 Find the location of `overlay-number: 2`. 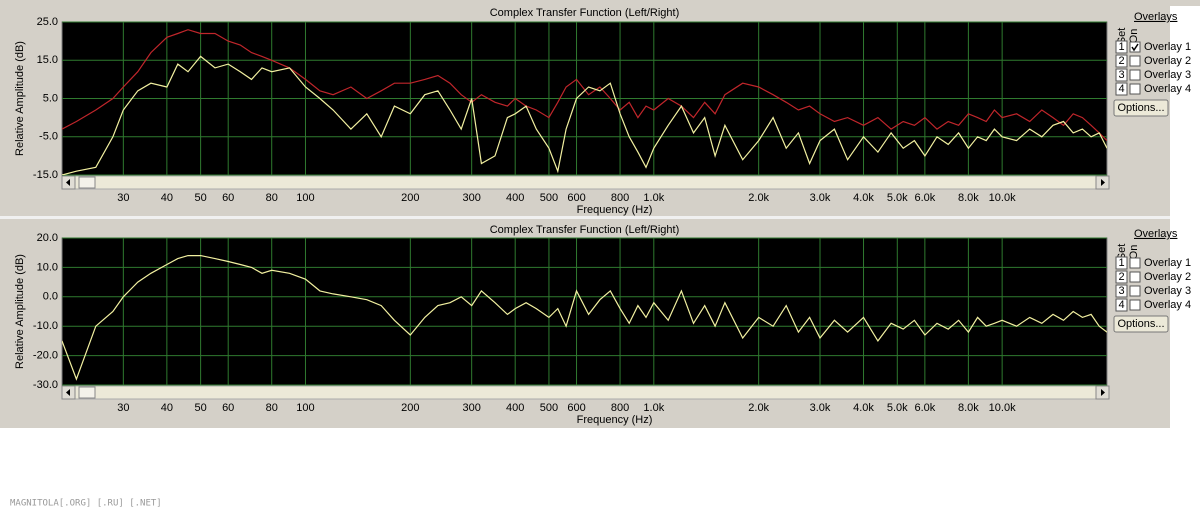

overlay-number: 2 is located at coordinates (1121, 61).